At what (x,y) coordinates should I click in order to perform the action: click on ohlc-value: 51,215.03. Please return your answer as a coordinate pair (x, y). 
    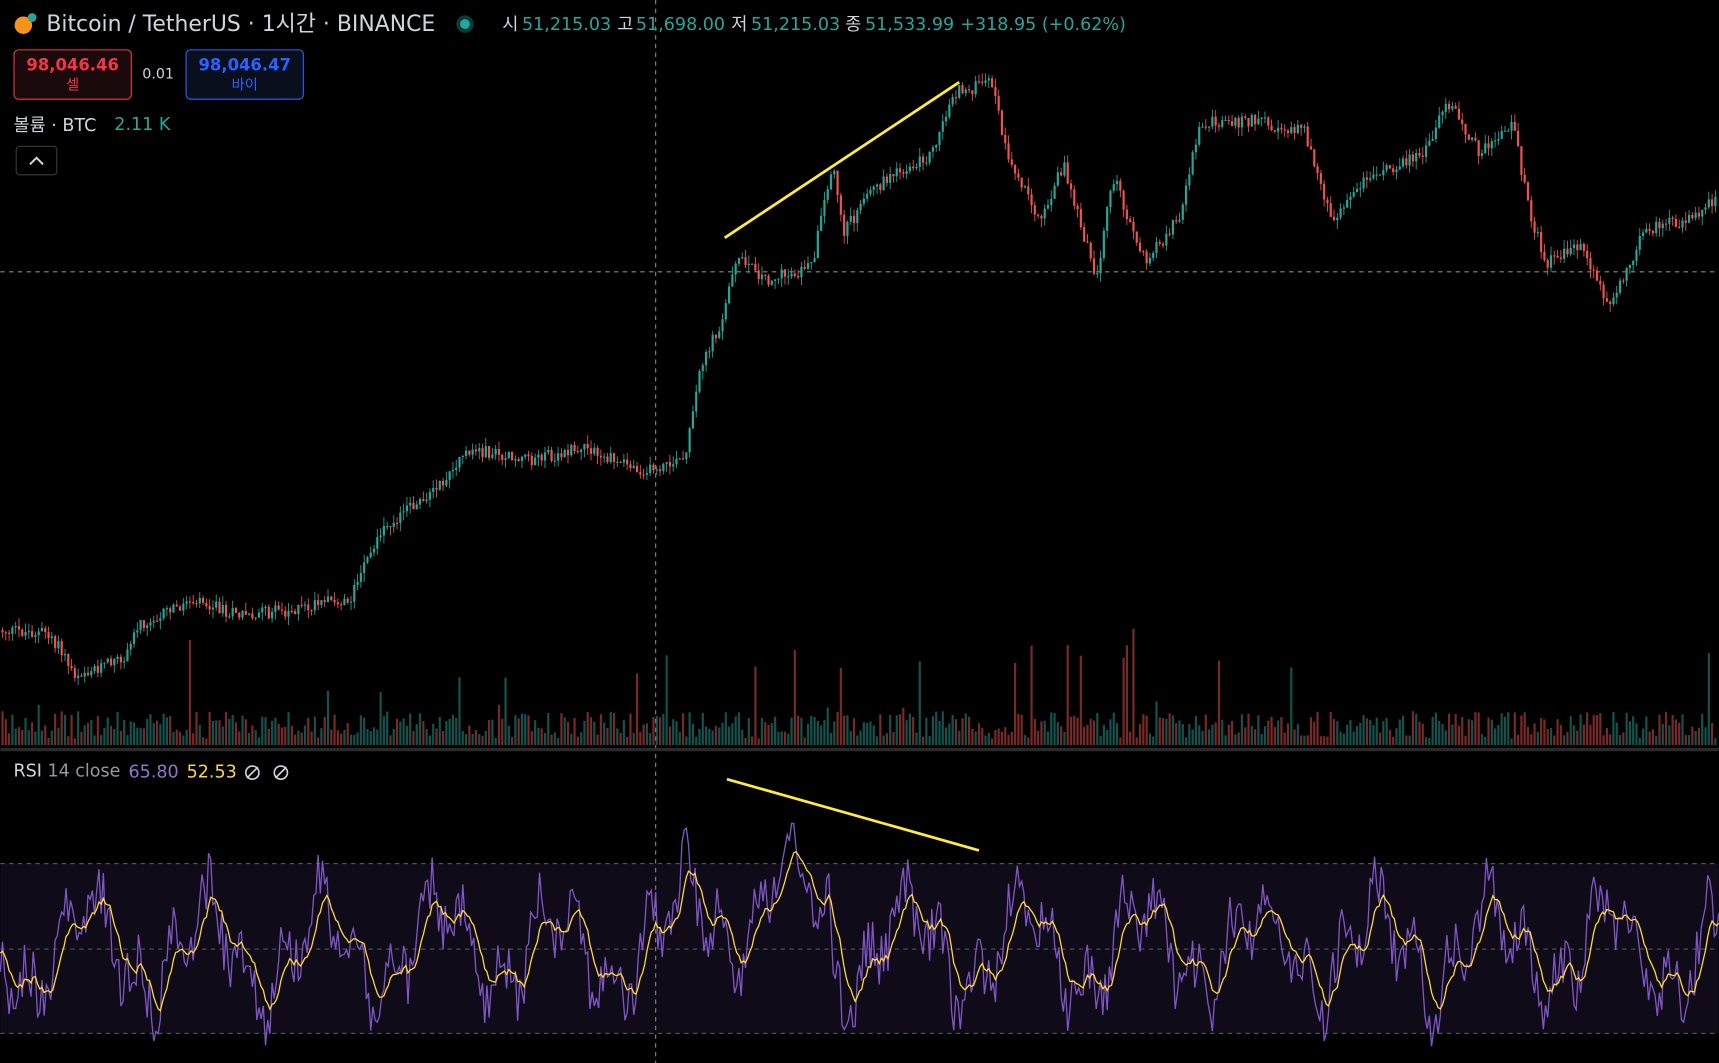
    Looking at the image, I should click on (566, 25).